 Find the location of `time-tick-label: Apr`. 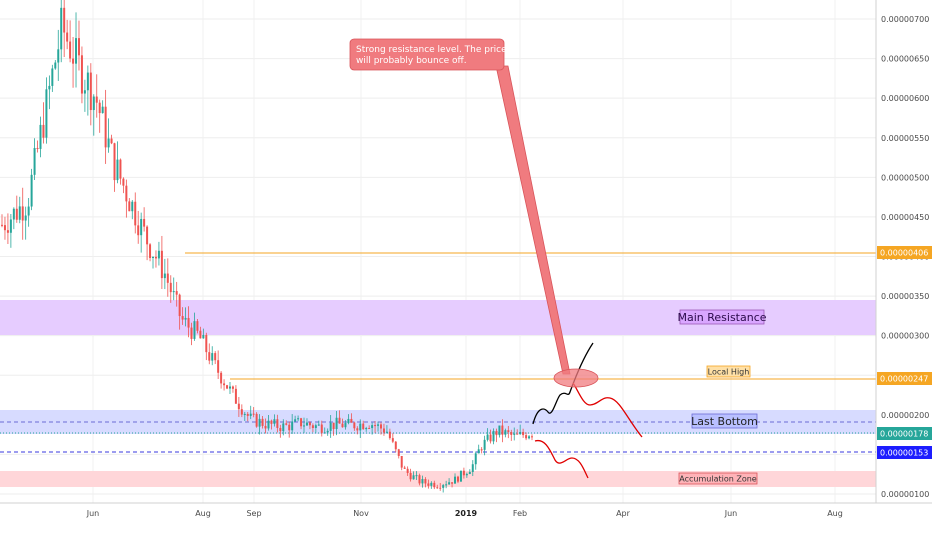

time-tick-label: Apr is located at coordinates (623, 513).